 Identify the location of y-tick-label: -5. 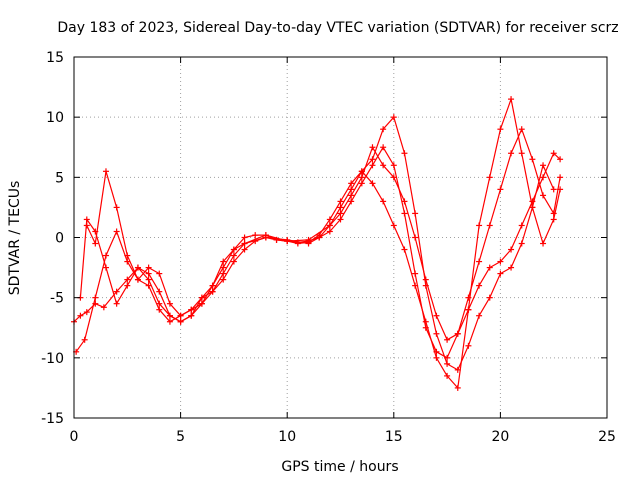
(57, 299).